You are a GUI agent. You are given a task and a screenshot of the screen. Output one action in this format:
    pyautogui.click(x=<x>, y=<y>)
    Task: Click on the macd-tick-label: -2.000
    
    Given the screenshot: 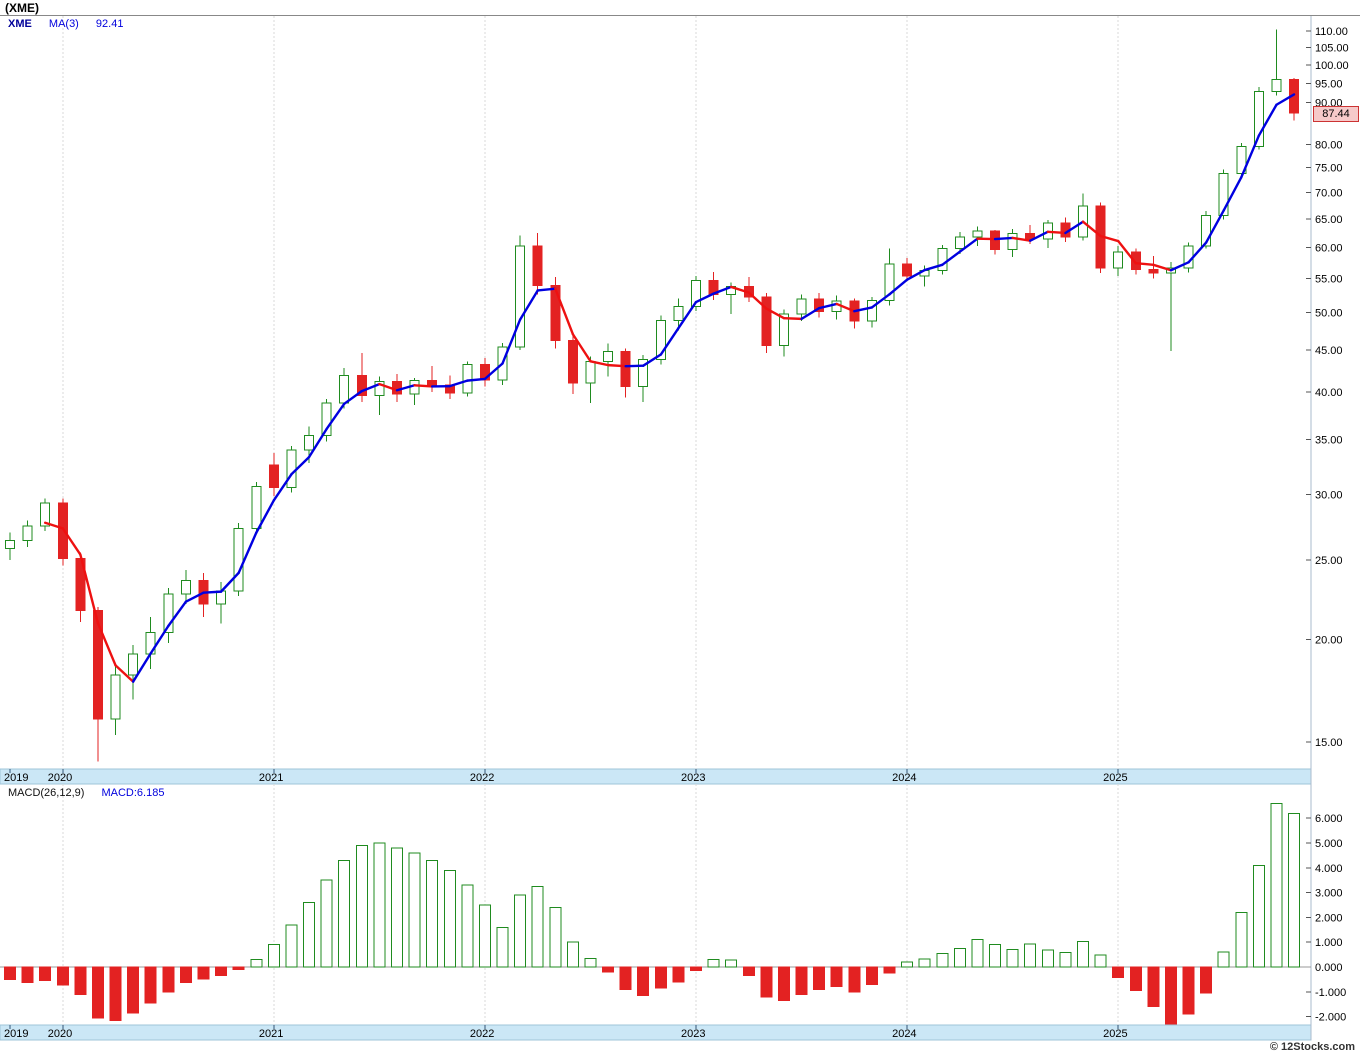 What is the action you would take?
    pyautogui.click(x=1330, y=1018)
    